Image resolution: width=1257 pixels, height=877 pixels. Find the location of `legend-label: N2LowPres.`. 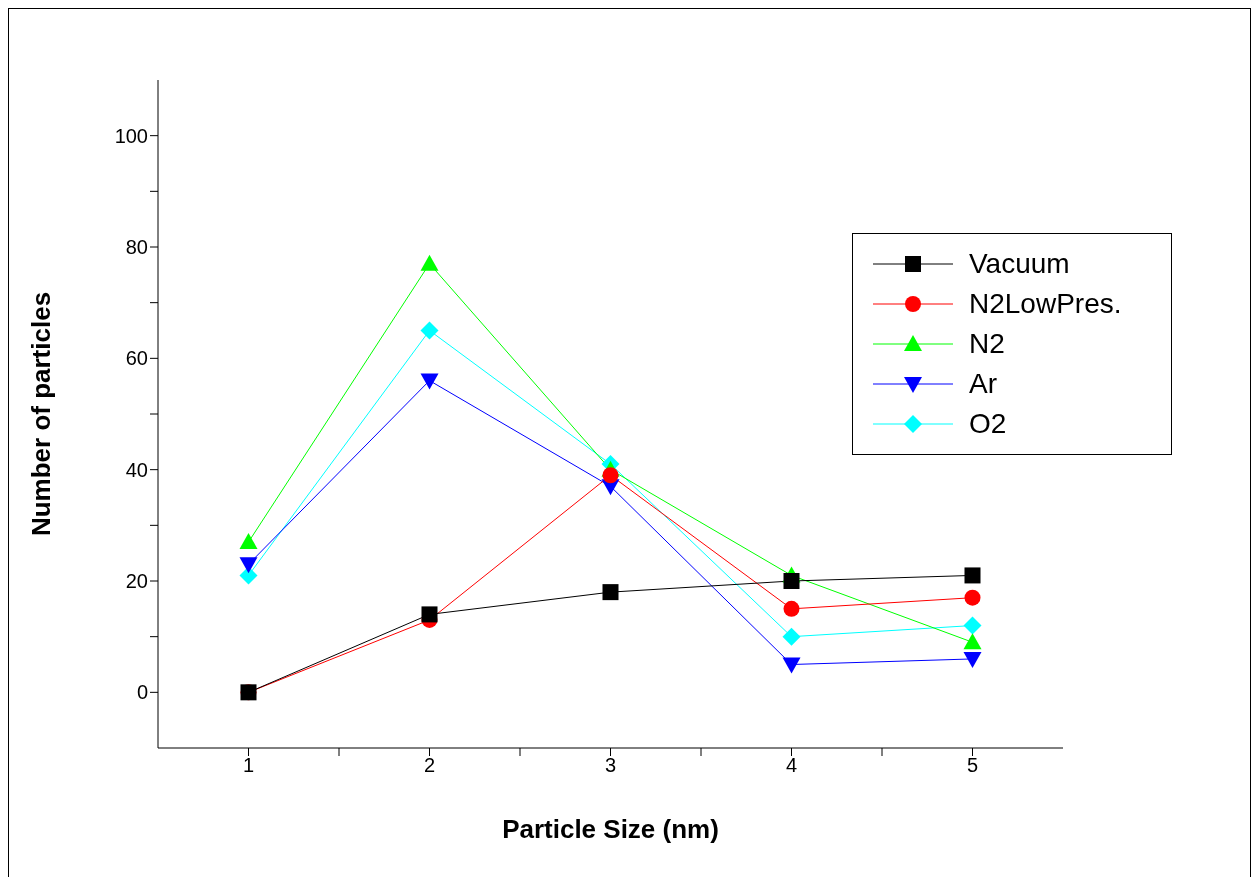

legend-label: N2LowPres. is located at coordinates (1045, 304).